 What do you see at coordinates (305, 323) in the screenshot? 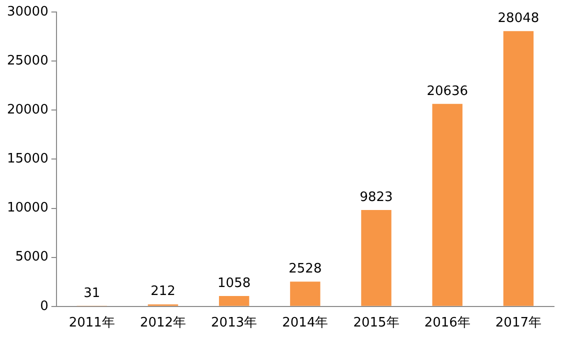
I see `x-tick-label: 2014年` at bounding box center [305, 323].